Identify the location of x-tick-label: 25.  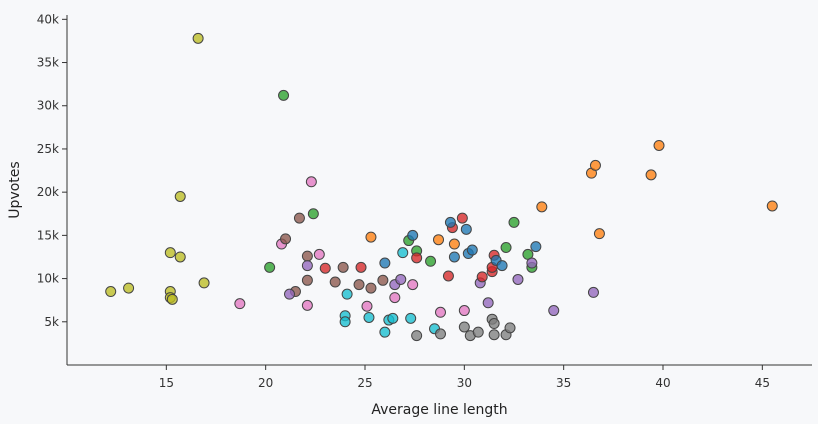
(364, 383).